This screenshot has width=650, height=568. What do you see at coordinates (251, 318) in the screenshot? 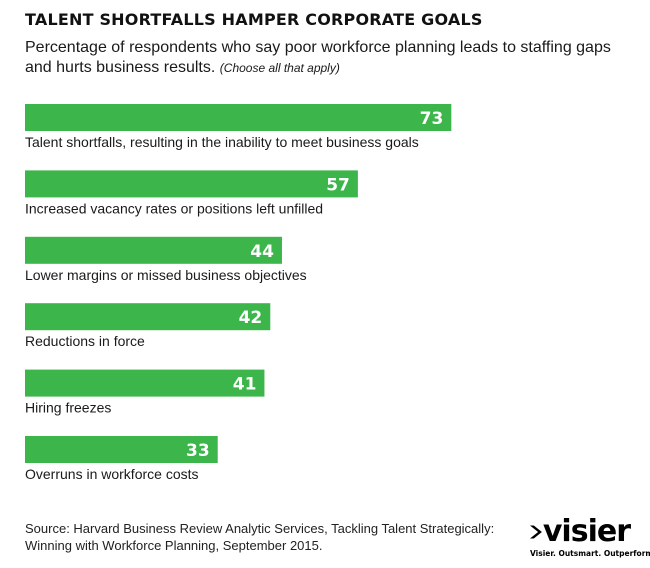
I see `bar-value-label: 42` at bounding box center [251, 318].